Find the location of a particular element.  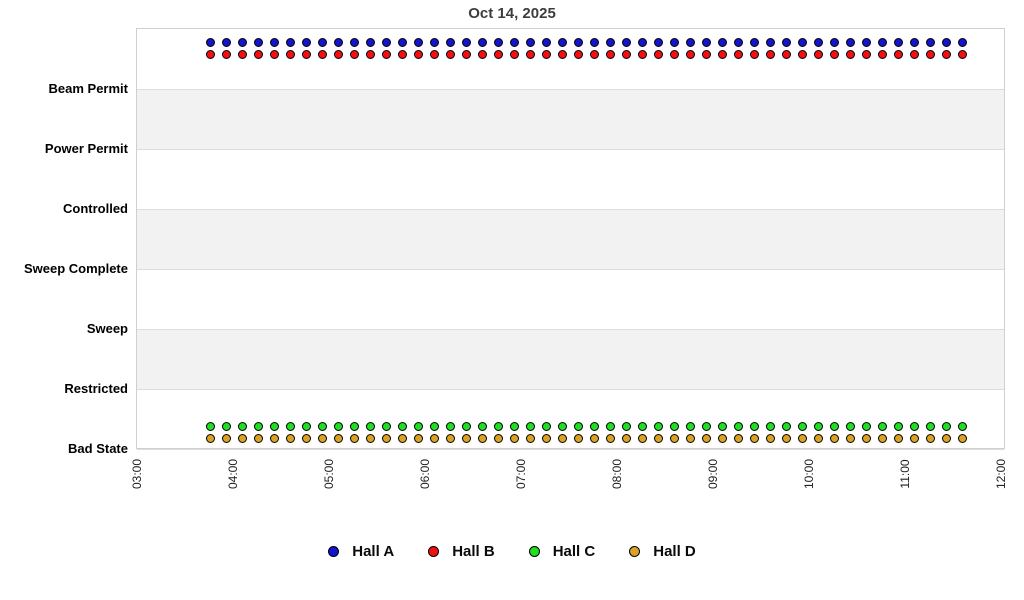

legend-item-hall-d: Hall D is located at coordinates (662, 551).